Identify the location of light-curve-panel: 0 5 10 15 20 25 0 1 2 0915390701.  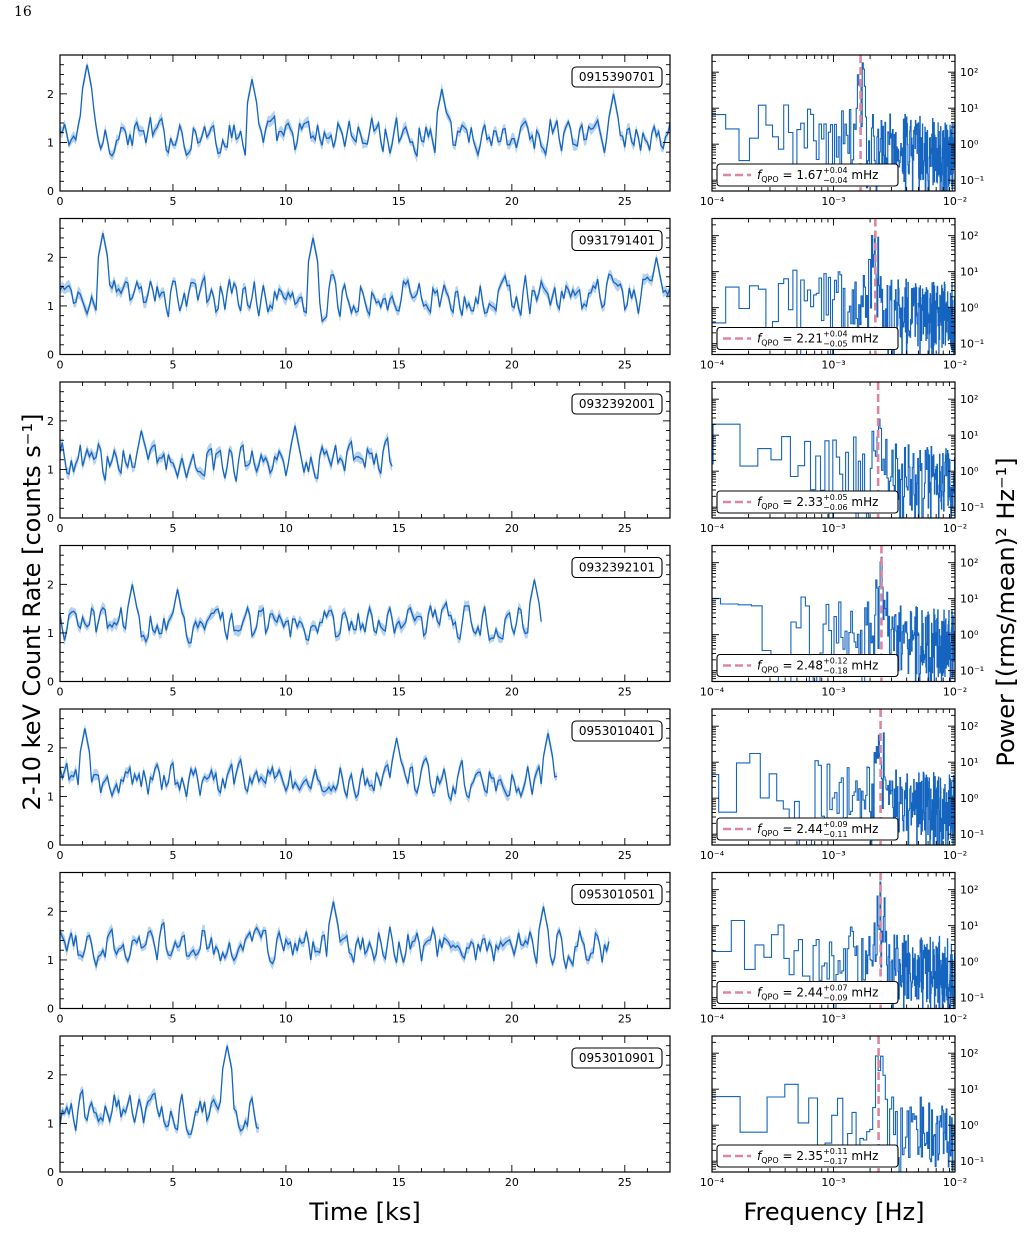
(359, 131).